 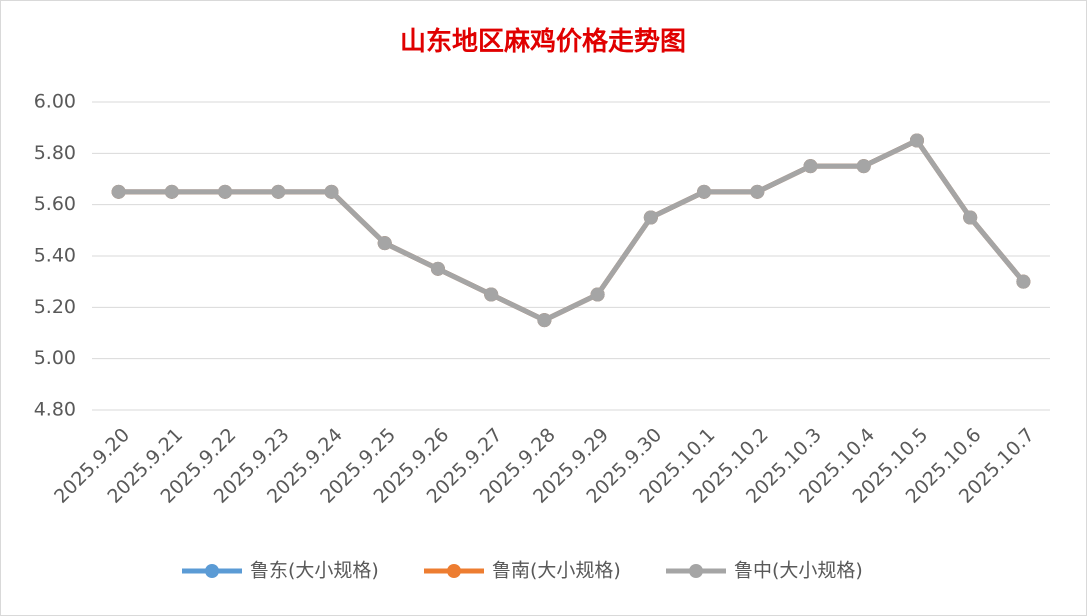 I want to click on y-tick-label: 5.80, so click(x=55, y=153).